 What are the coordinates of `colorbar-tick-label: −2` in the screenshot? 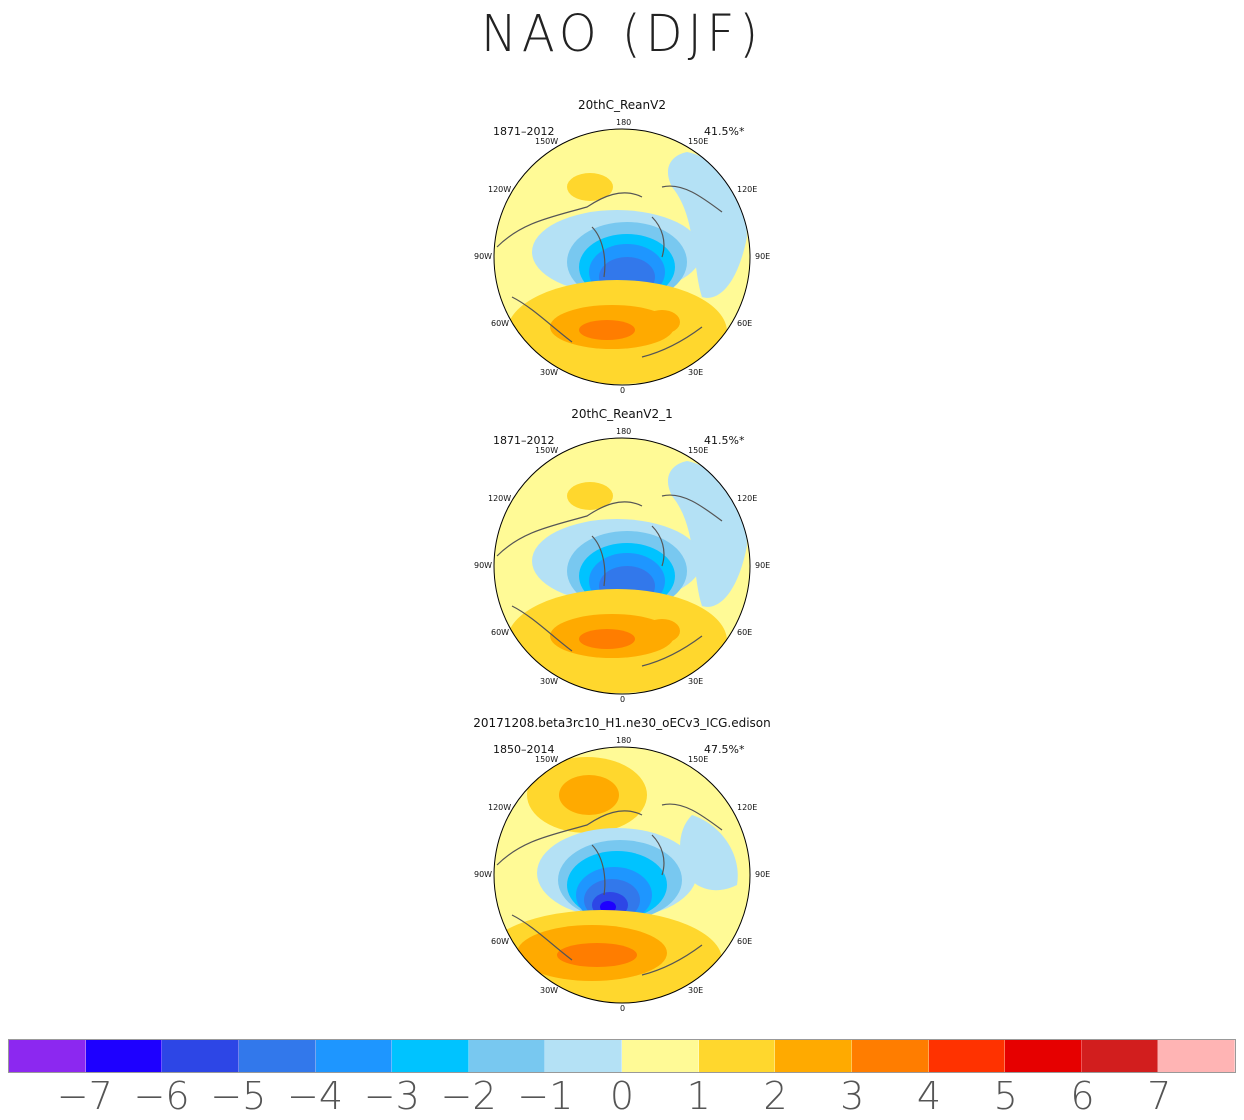 It's located at (468, 1096).